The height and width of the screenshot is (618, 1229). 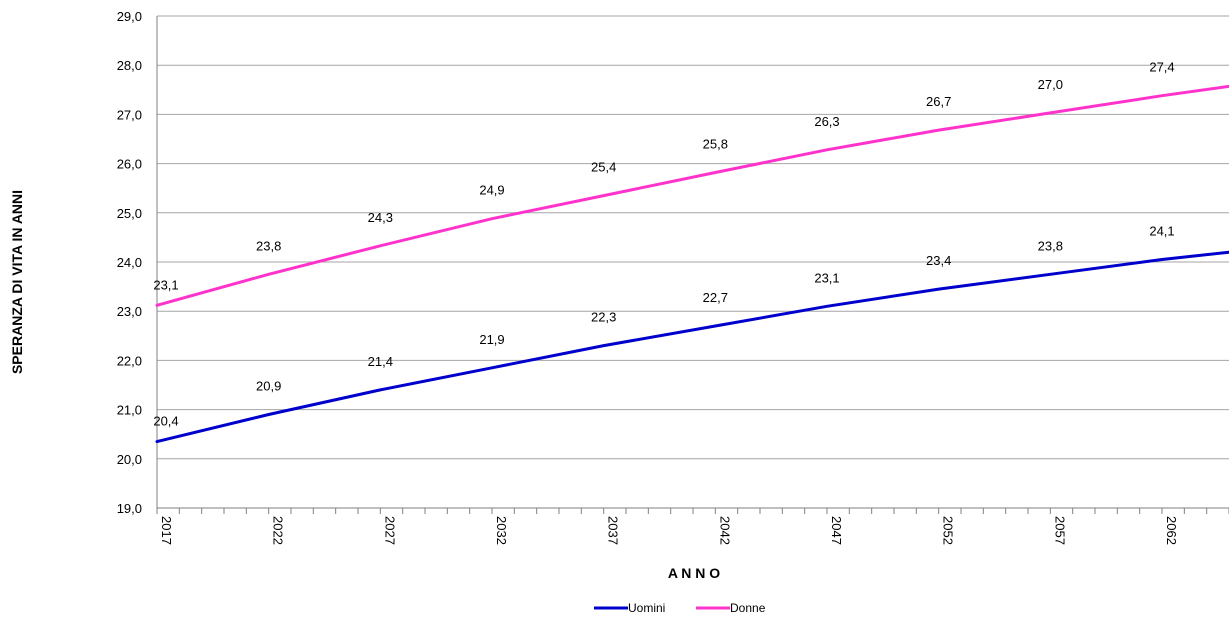 I want to click on x-tick-label: 2037, so click(x=613, y=530).